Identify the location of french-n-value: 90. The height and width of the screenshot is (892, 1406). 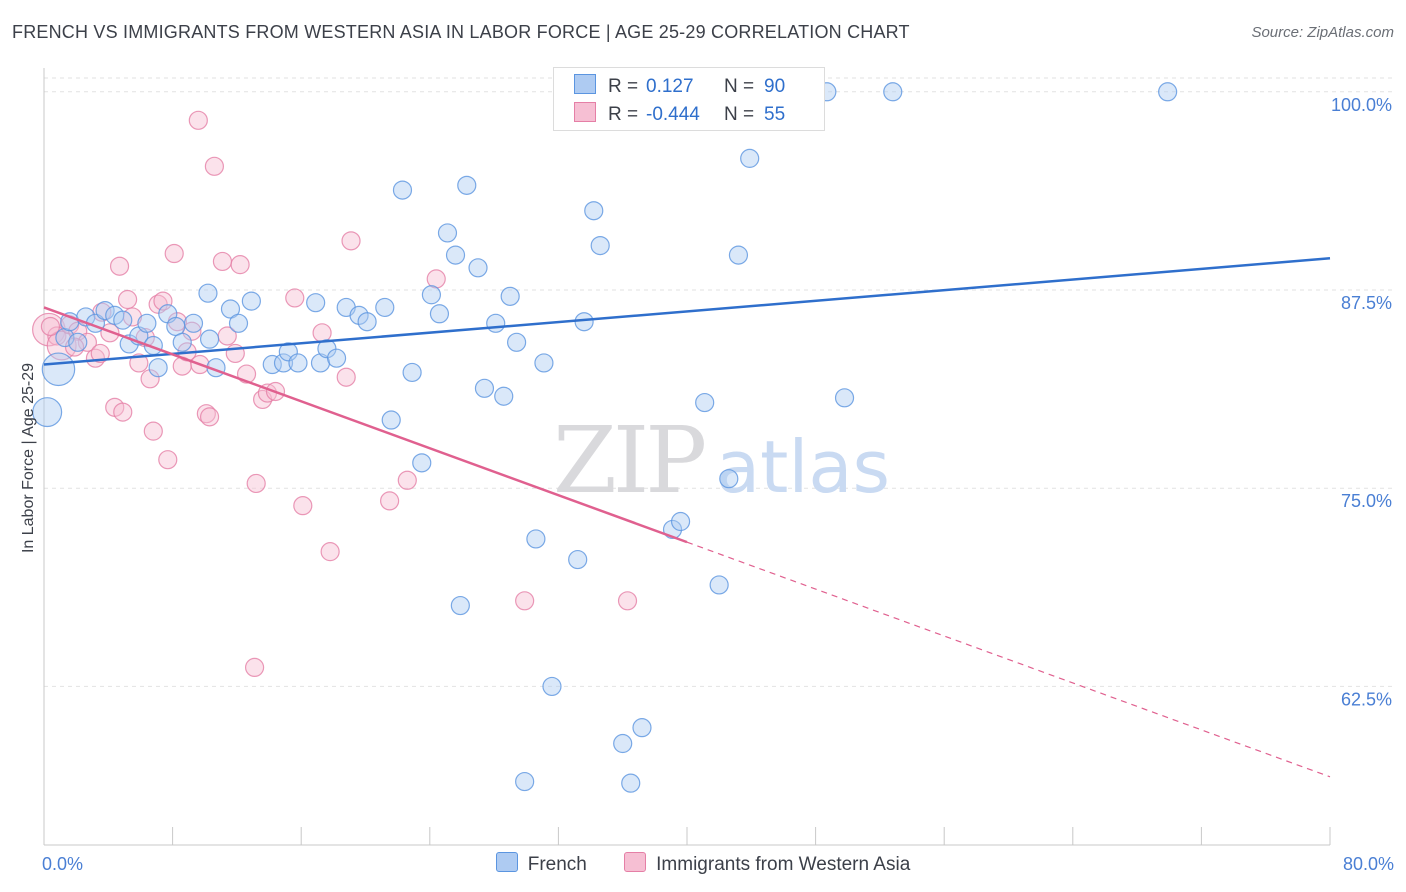
(775, 86).